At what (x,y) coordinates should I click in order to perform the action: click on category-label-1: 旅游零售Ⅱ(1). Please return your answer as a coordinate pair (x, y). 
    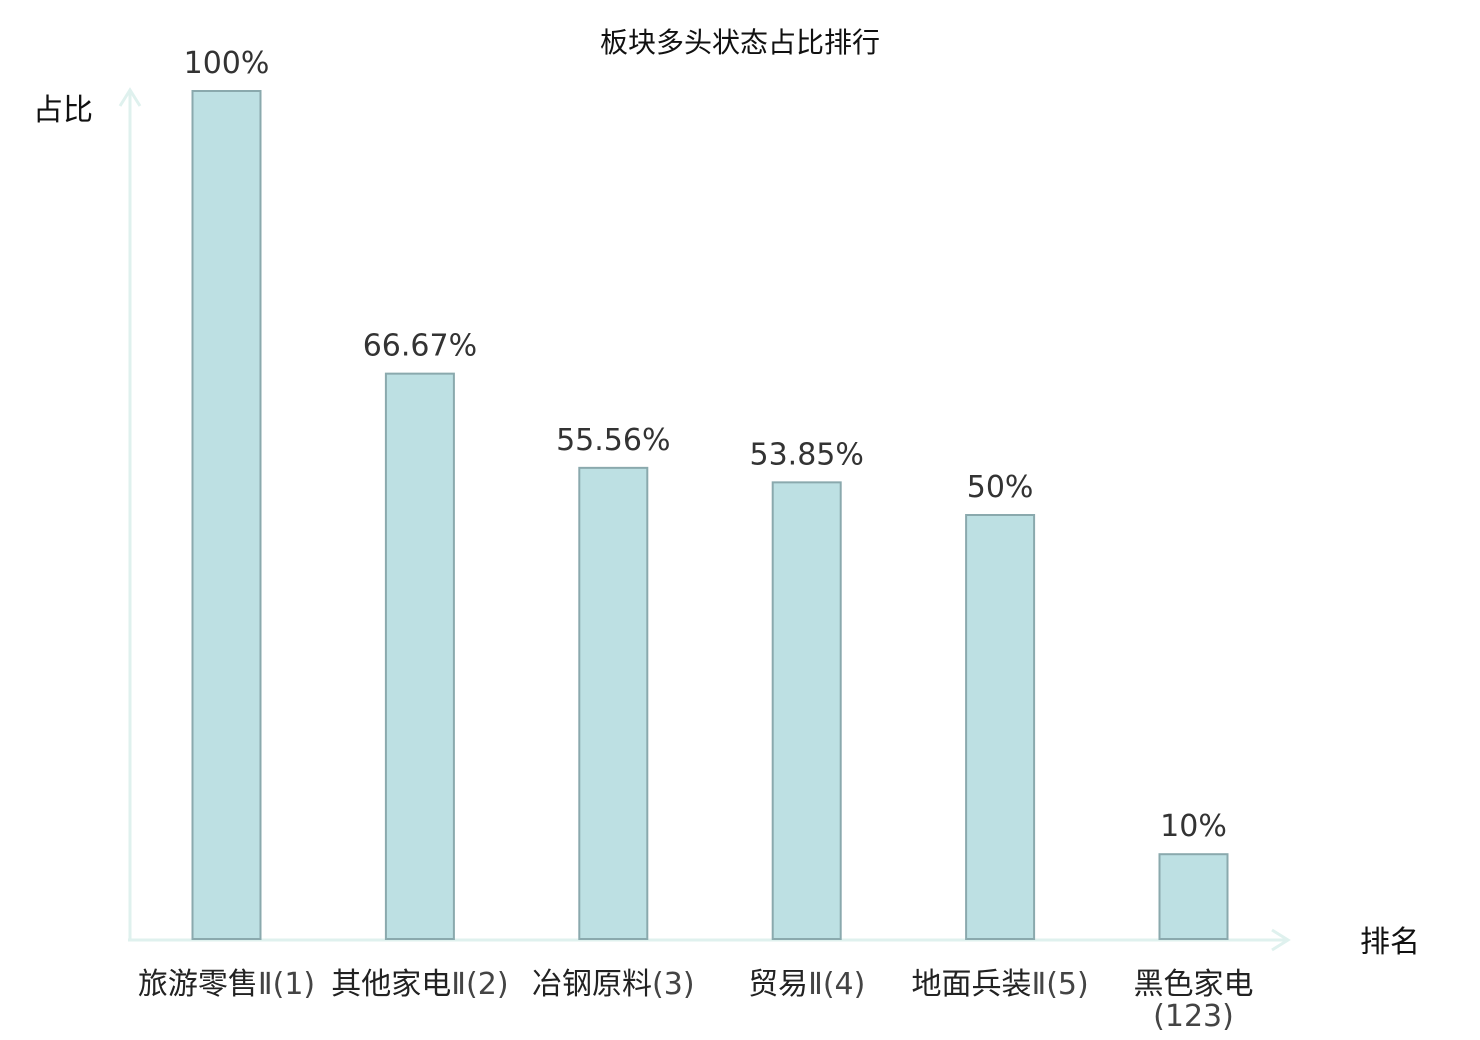
    Looking at the image, I should click on (226, 984).